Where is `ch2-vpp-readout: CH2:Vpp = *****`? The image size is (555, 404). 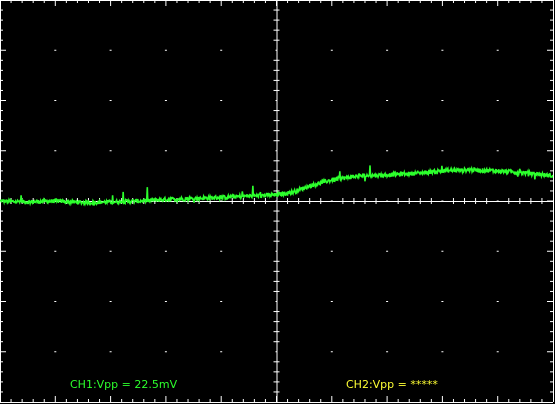
ch2-vpp-readout: CH2:Vpp = ***** is located at coordinates (392, 384).